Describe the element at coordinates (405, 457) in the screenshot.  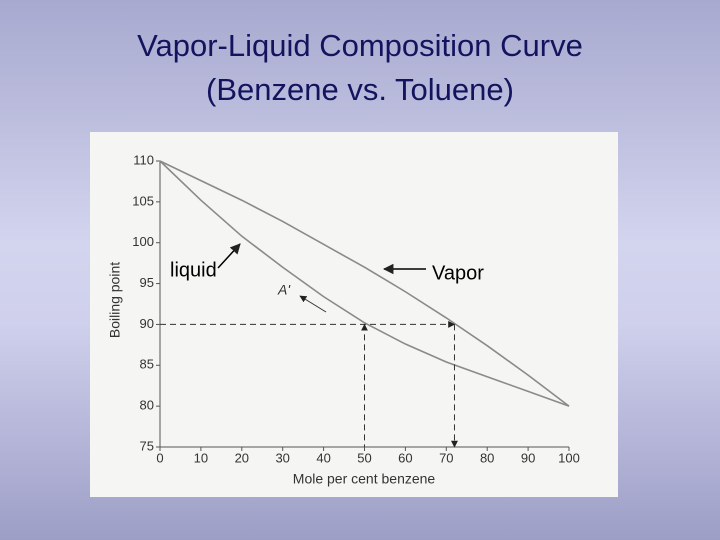
I see `x-tick-label: 60` at that location.